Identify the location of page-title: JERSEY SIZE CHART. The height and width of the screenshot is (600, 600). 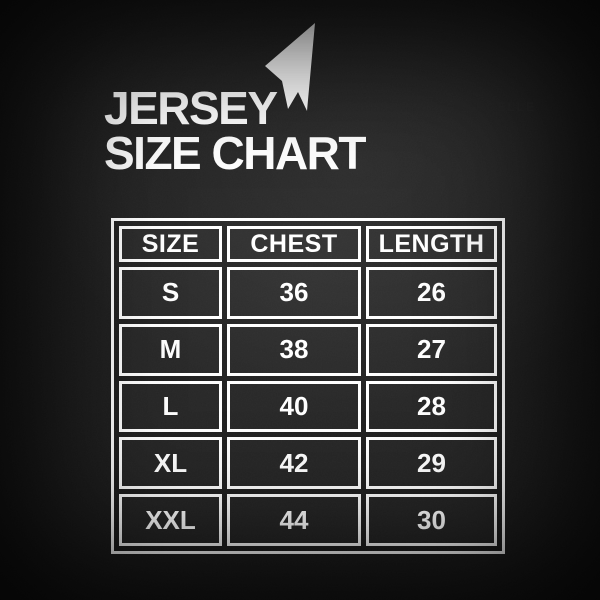
(235, 130).